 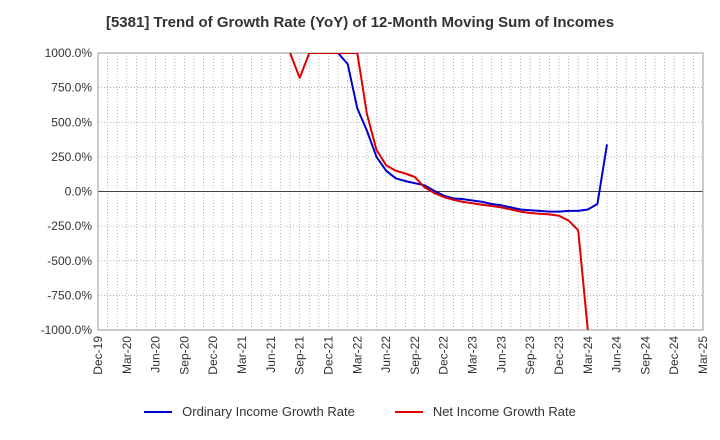 What do you see at coordinates (69, 295) in the screenshot?
I see `y-tick-label: -750.0%` at bounding box center [69, 295].